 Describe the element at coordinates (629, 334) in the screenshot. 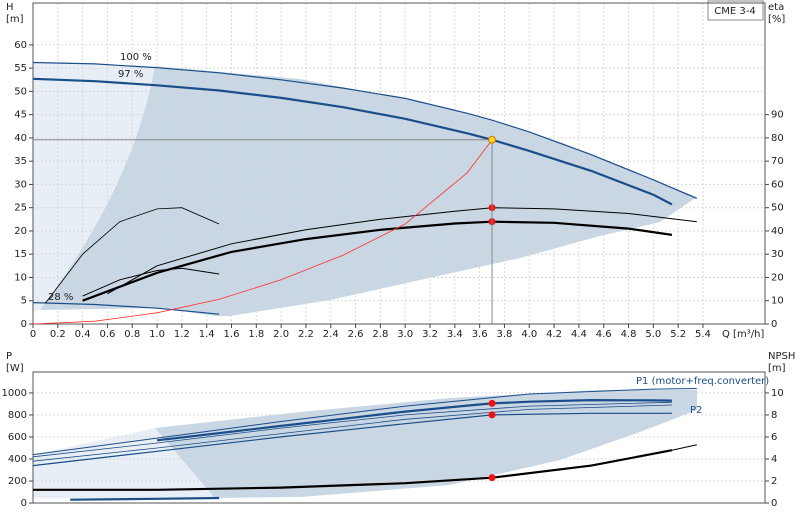

I see `x-tick-label: 4.8` at that location.